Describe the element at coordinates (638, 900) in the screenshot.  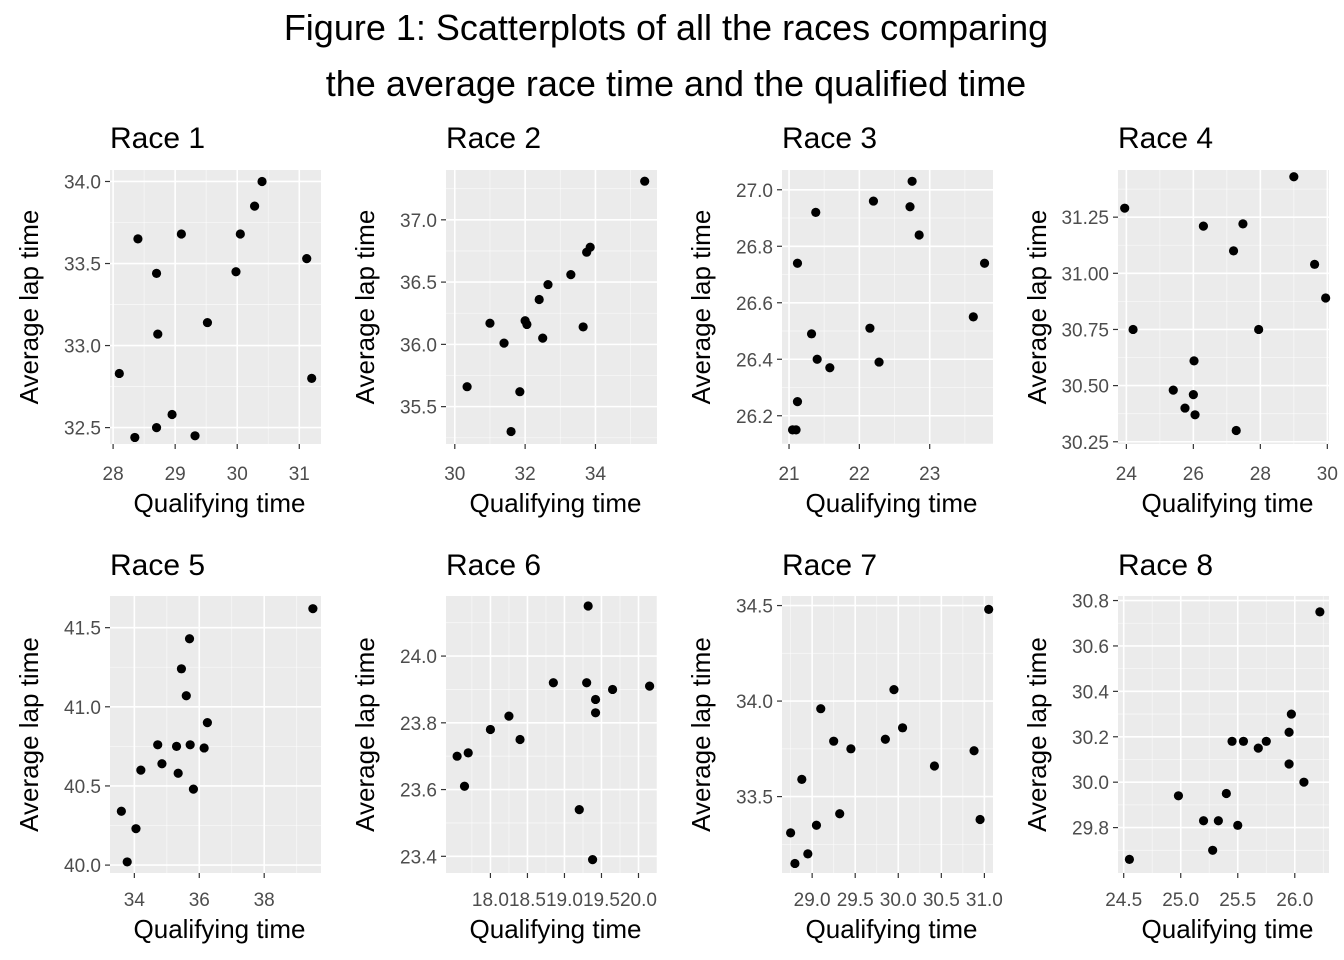
I see `x-tick-label: 20.0` at that location.